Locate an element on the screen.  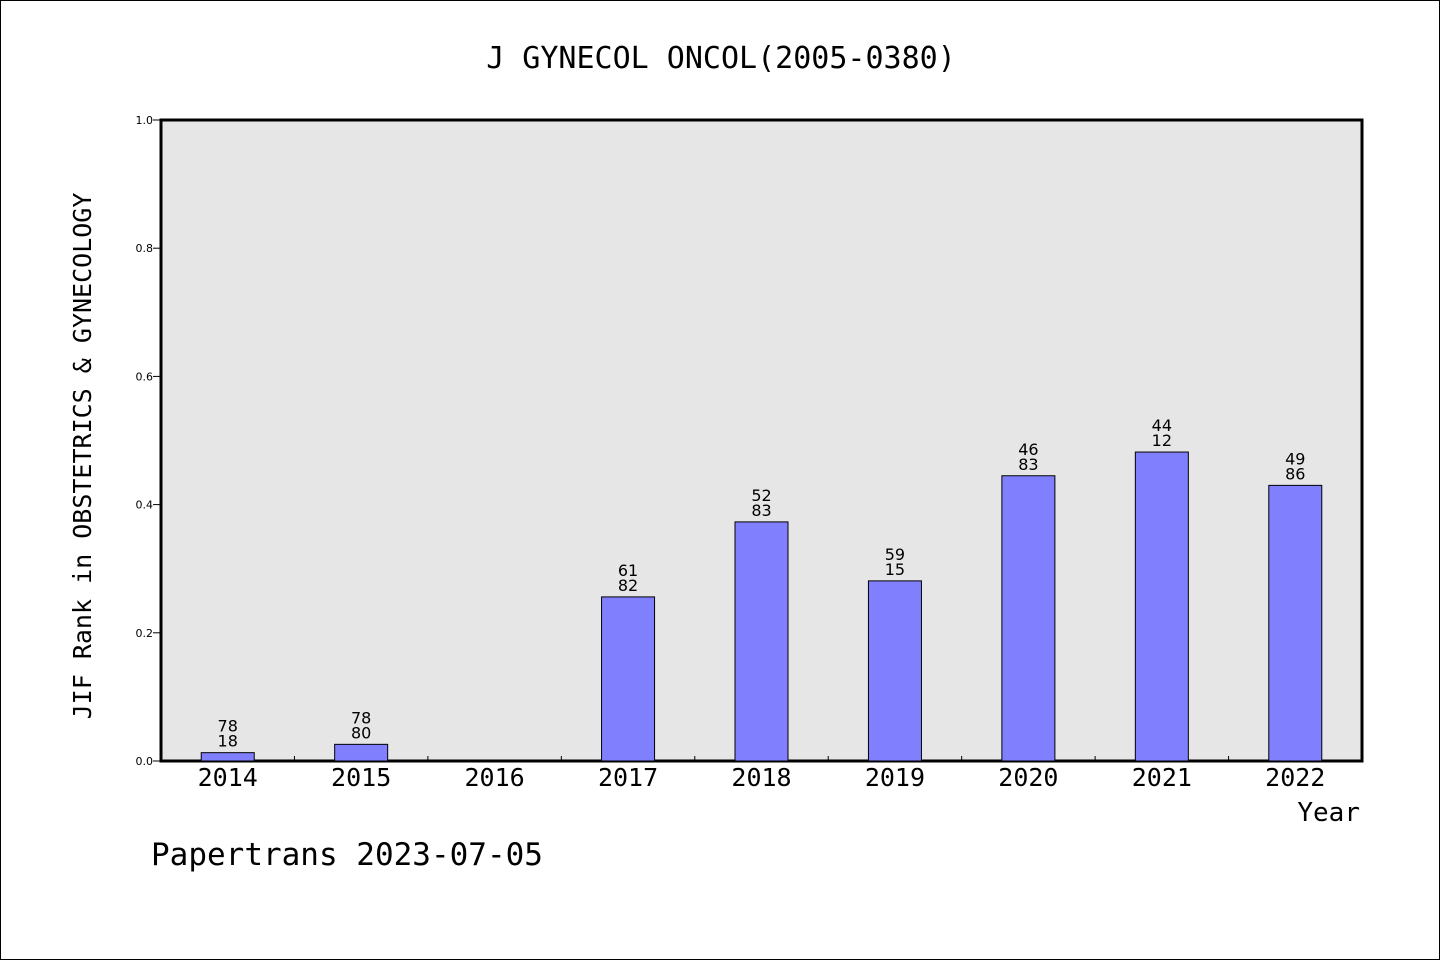
bar-2018 is located at coordinates (761, 641).